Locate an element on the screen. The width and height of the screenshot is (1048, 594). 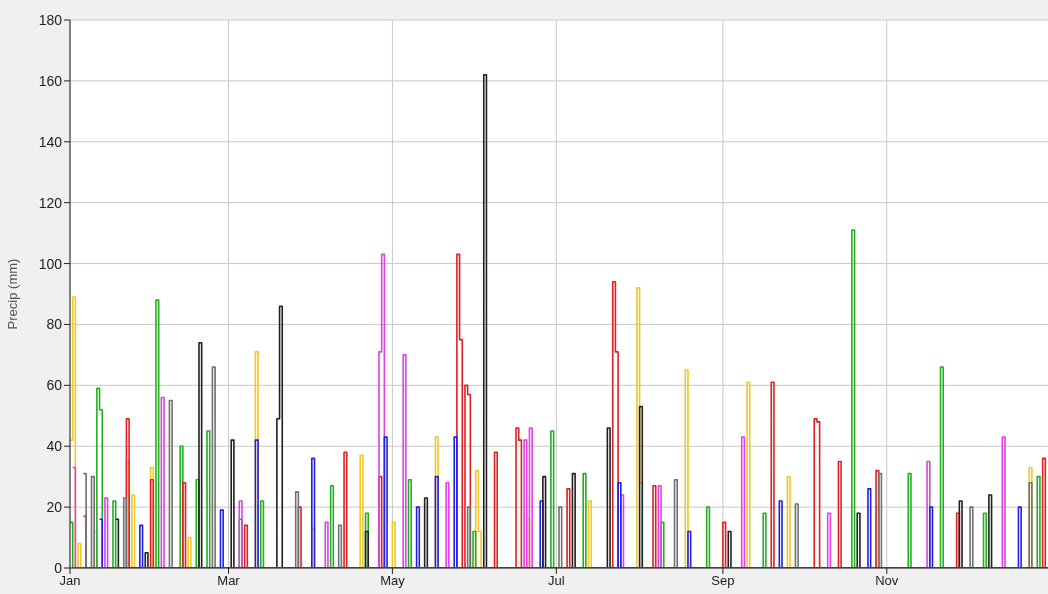
y-tick-label: 120 is located at coordinates (50, 202).